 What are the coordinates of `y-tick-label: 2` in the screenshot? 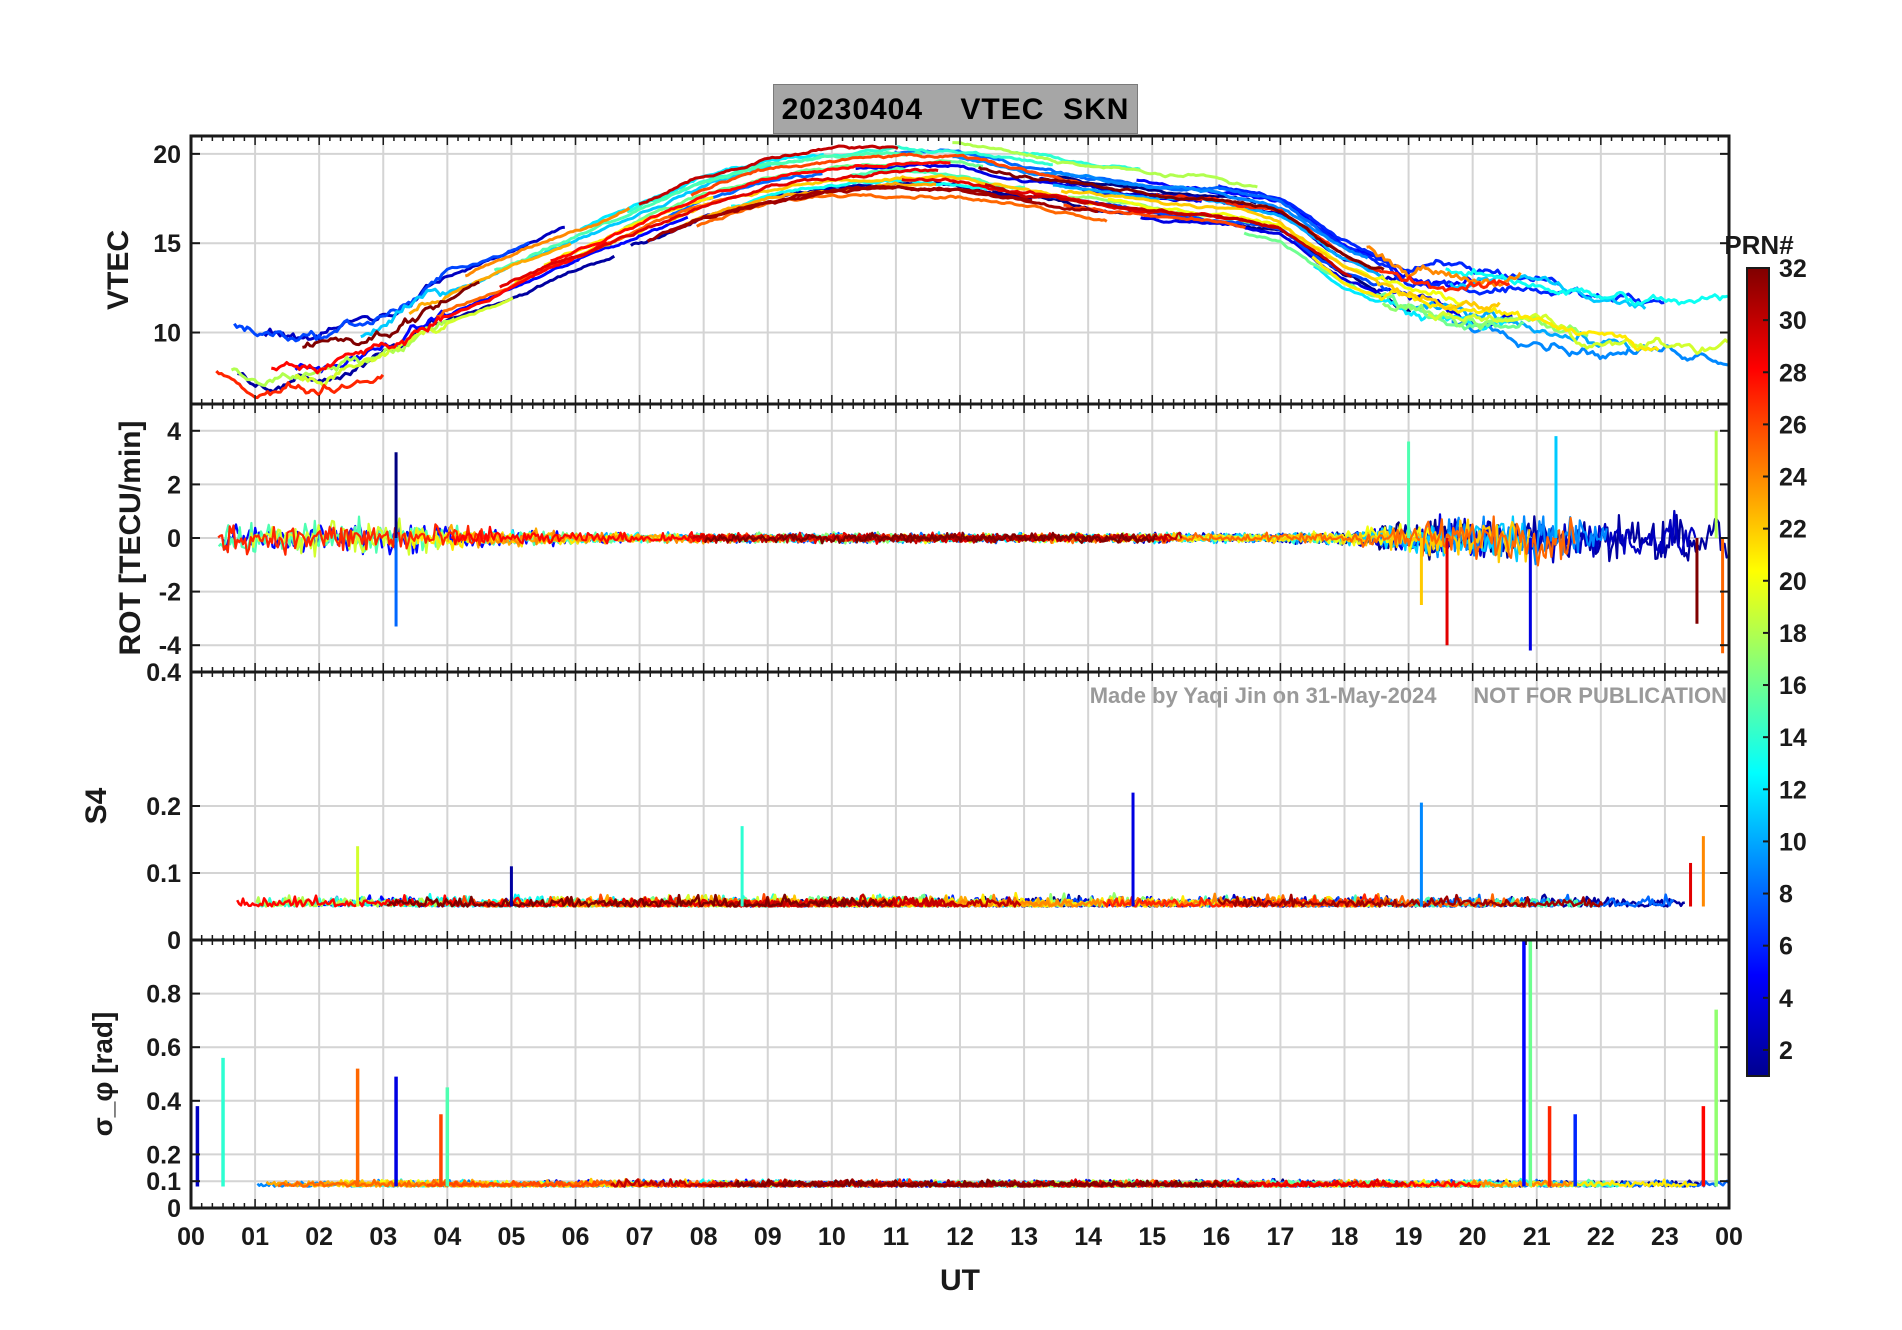 It's located at (174, 485).